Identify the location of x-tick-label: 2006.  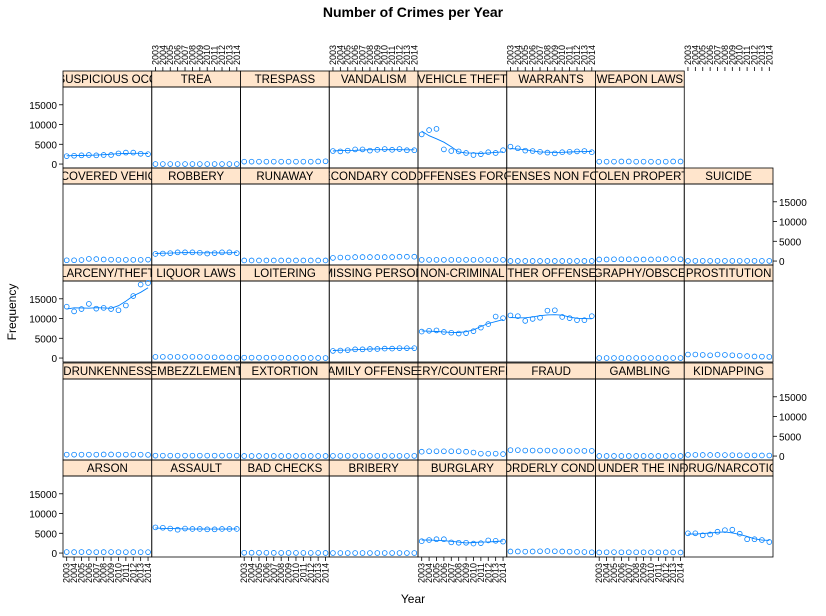
(621, 573).